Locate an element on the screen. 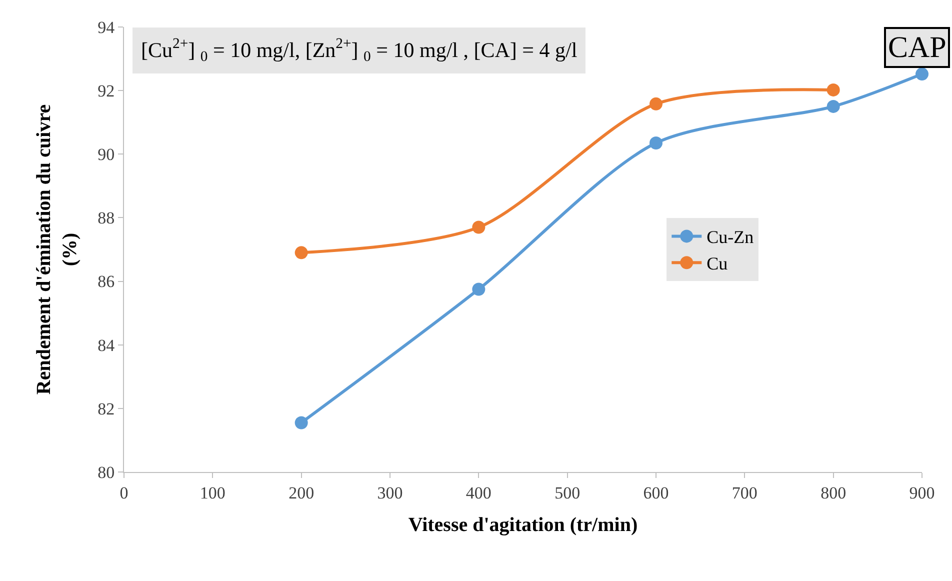 The width and height of the screenshot is (952, 581). x-tick-label: 400 is located at coordinates (479, 492).